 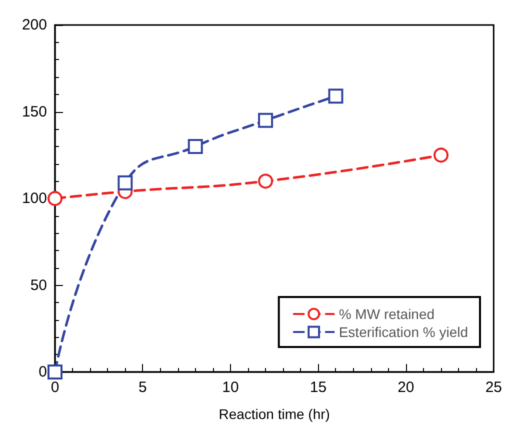 I want to click on x-tick-label: 5, so click(x=142, y=387).